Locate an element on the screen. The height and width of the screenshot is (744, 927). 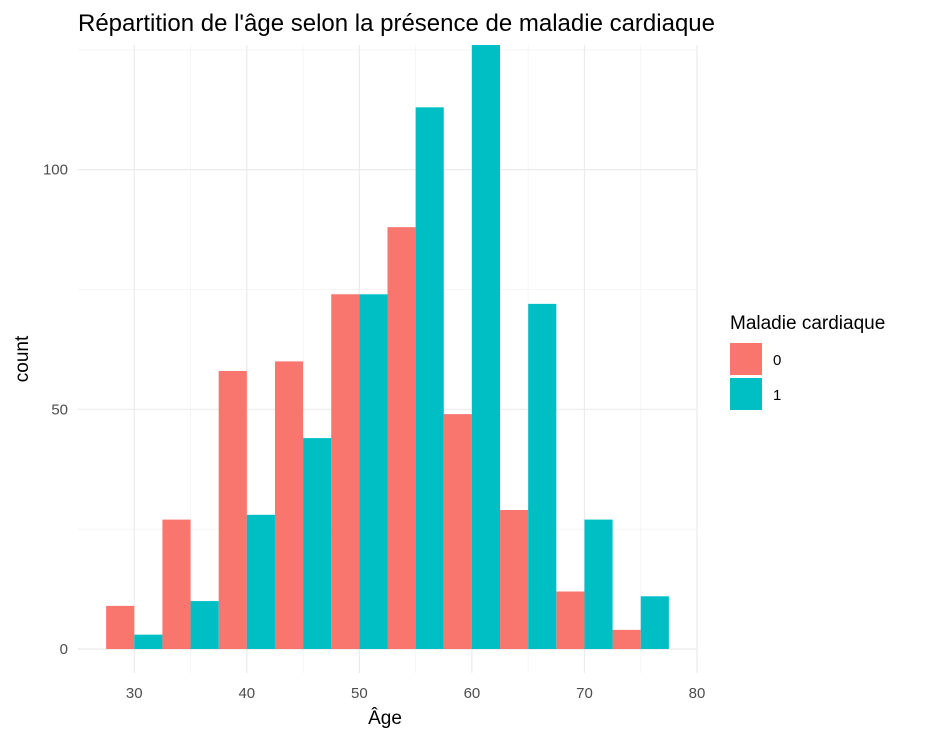
x-tick-label: 70 is located at coordinates (584, 693).